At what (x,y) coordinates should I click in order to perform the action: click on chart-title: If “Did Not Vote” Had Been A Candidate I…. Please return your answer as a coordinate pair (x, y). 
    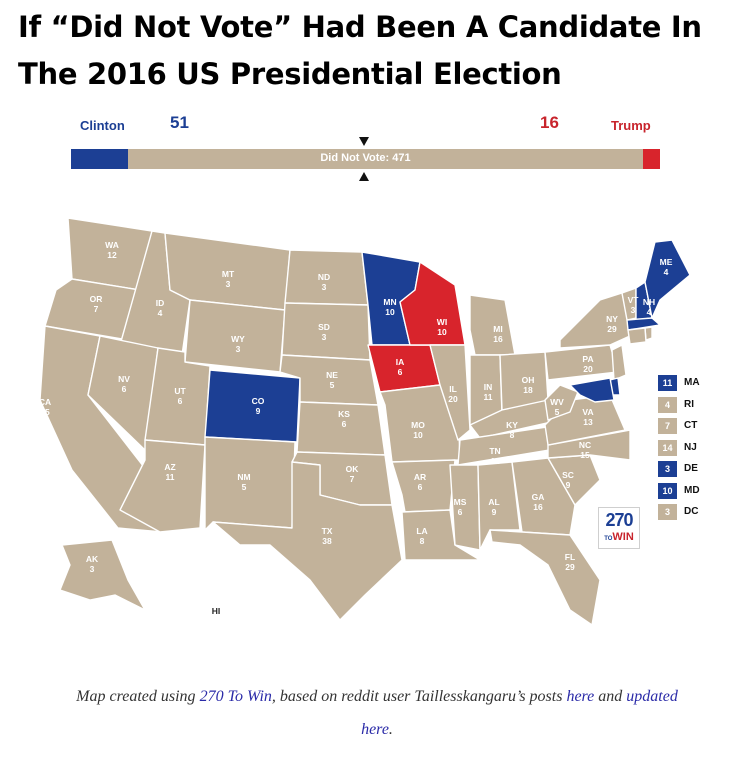
    Looking at the image, I should click on (383, 51).